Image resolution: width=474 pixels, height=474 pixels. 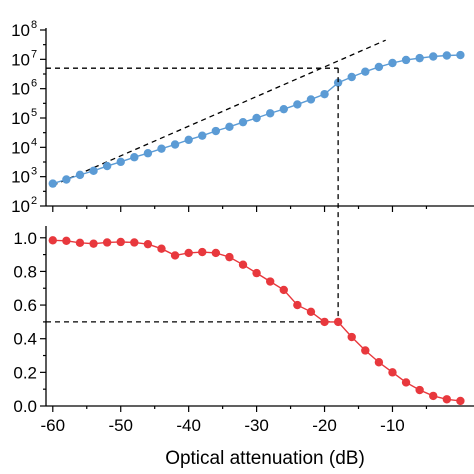 I want to click on x-tick-label: -50, so click(x=120, y=425).